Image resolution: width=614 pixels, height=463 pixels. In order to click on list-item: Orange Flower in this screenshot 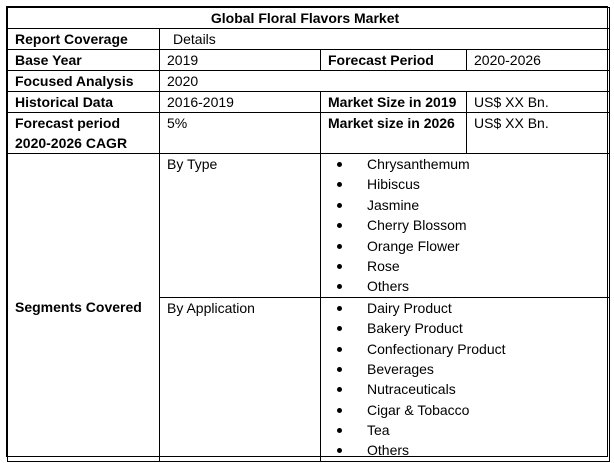, I will do `click(465, 246)`.